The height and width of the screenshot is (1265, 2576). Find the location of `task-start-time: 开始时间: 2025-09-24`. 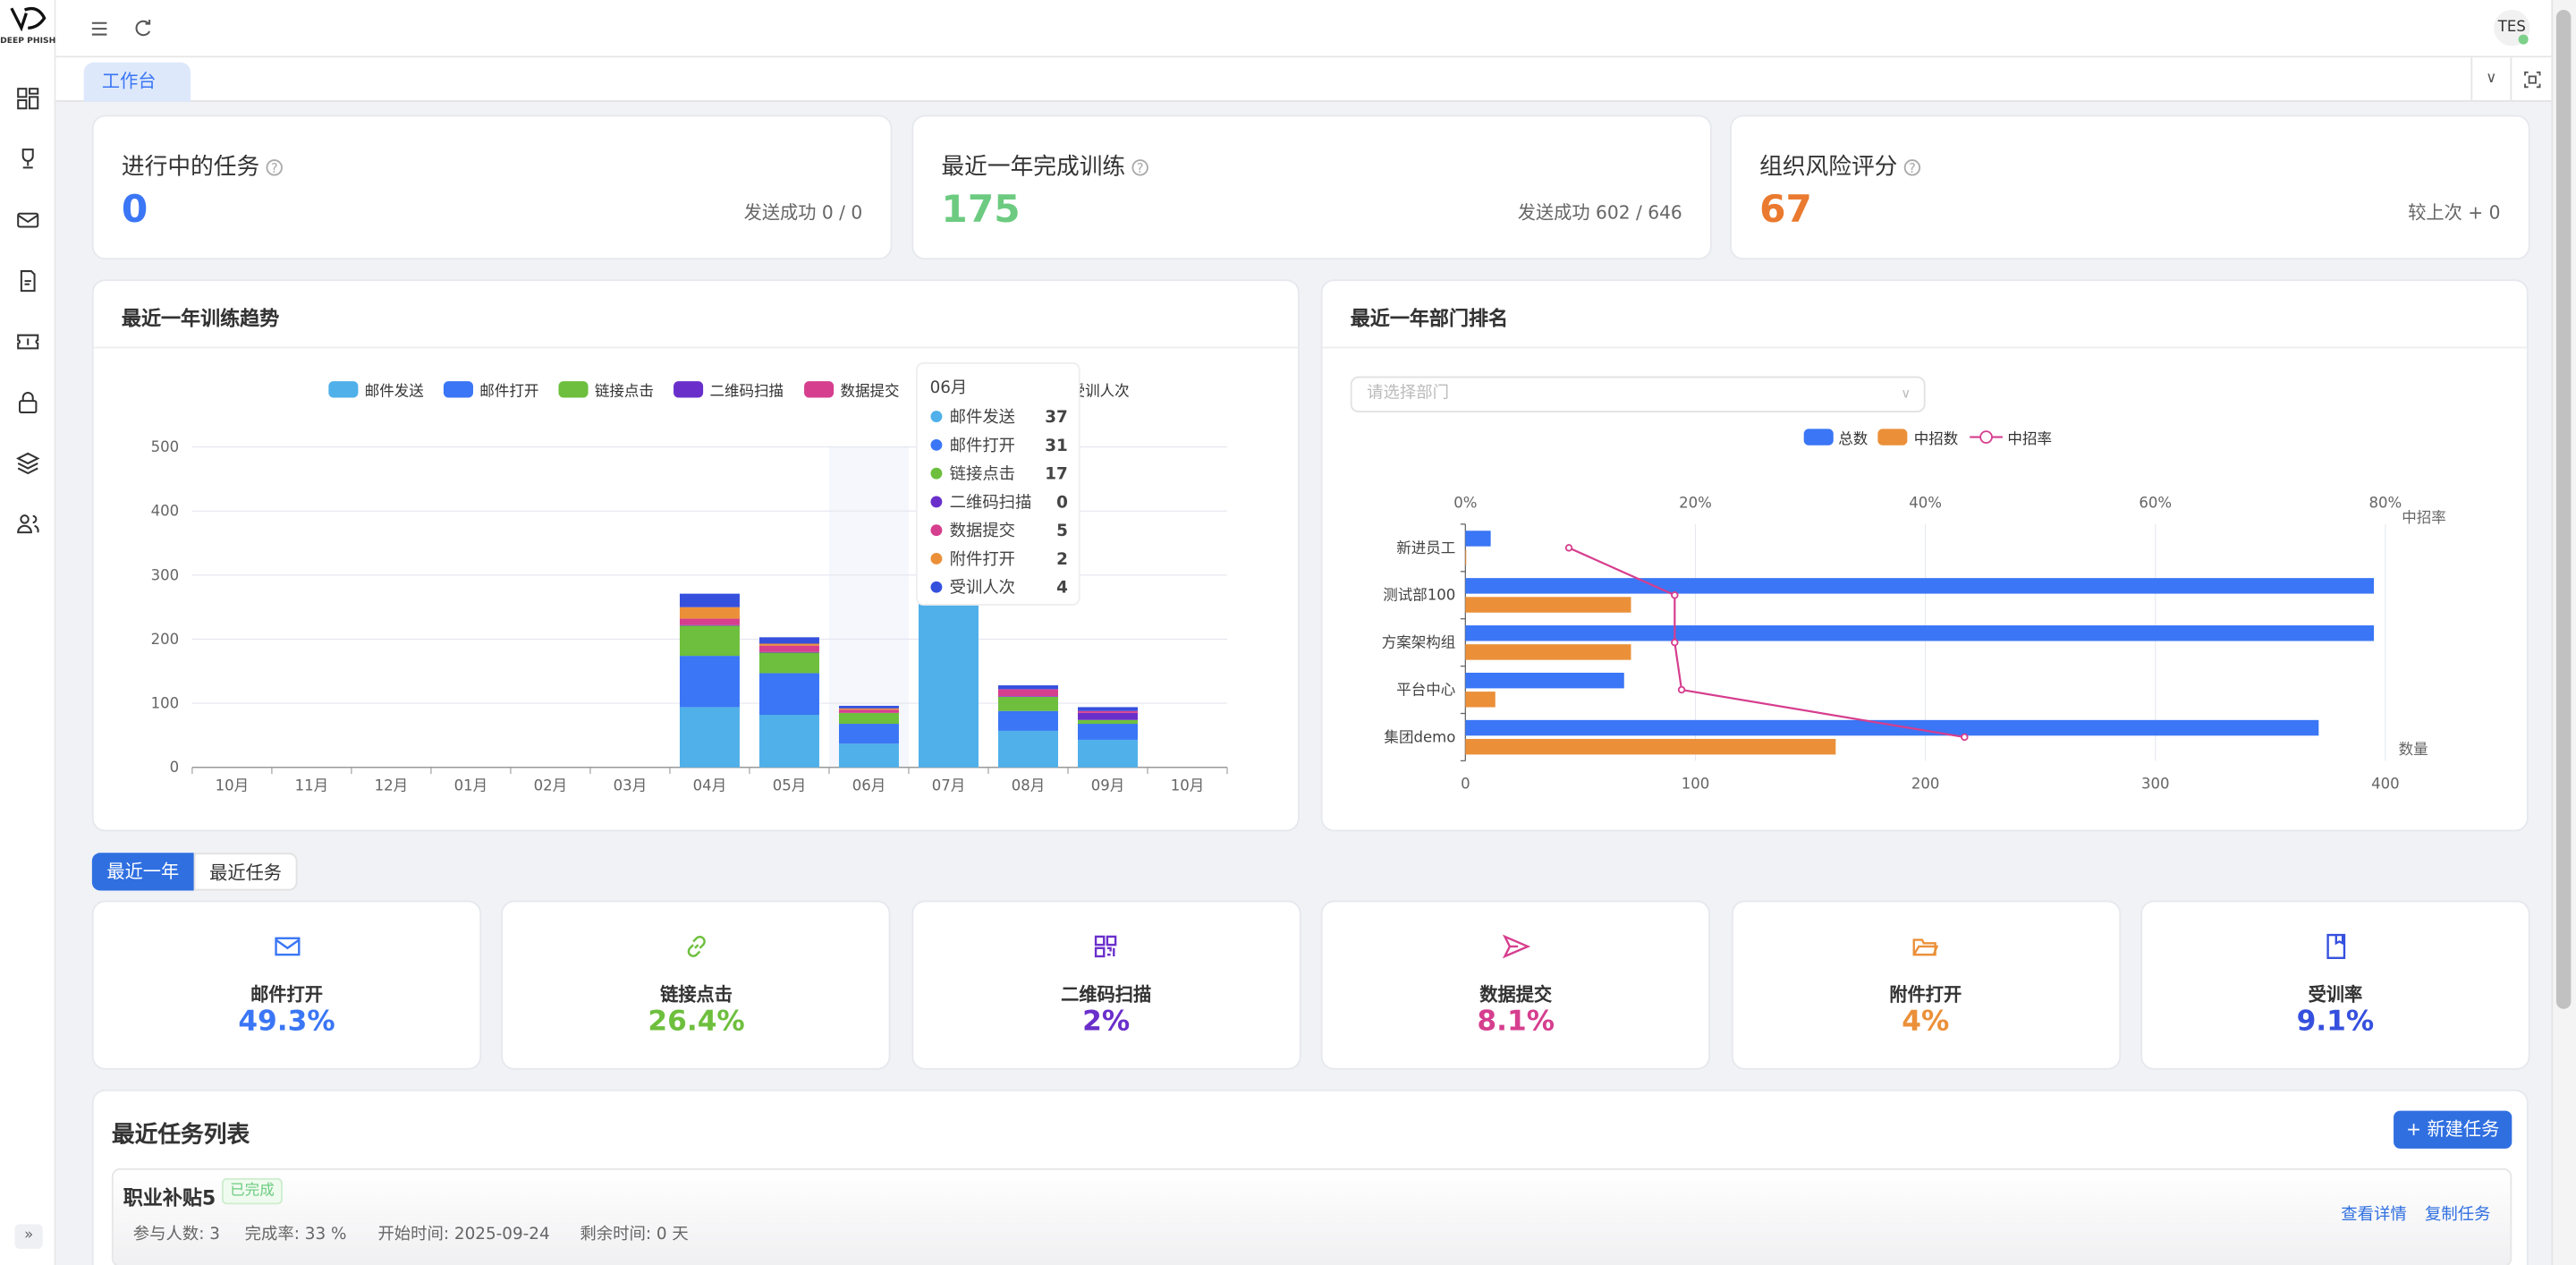

task-start-time: 开始时间: 2025-09-24 is located at coordinates (463, 1235).